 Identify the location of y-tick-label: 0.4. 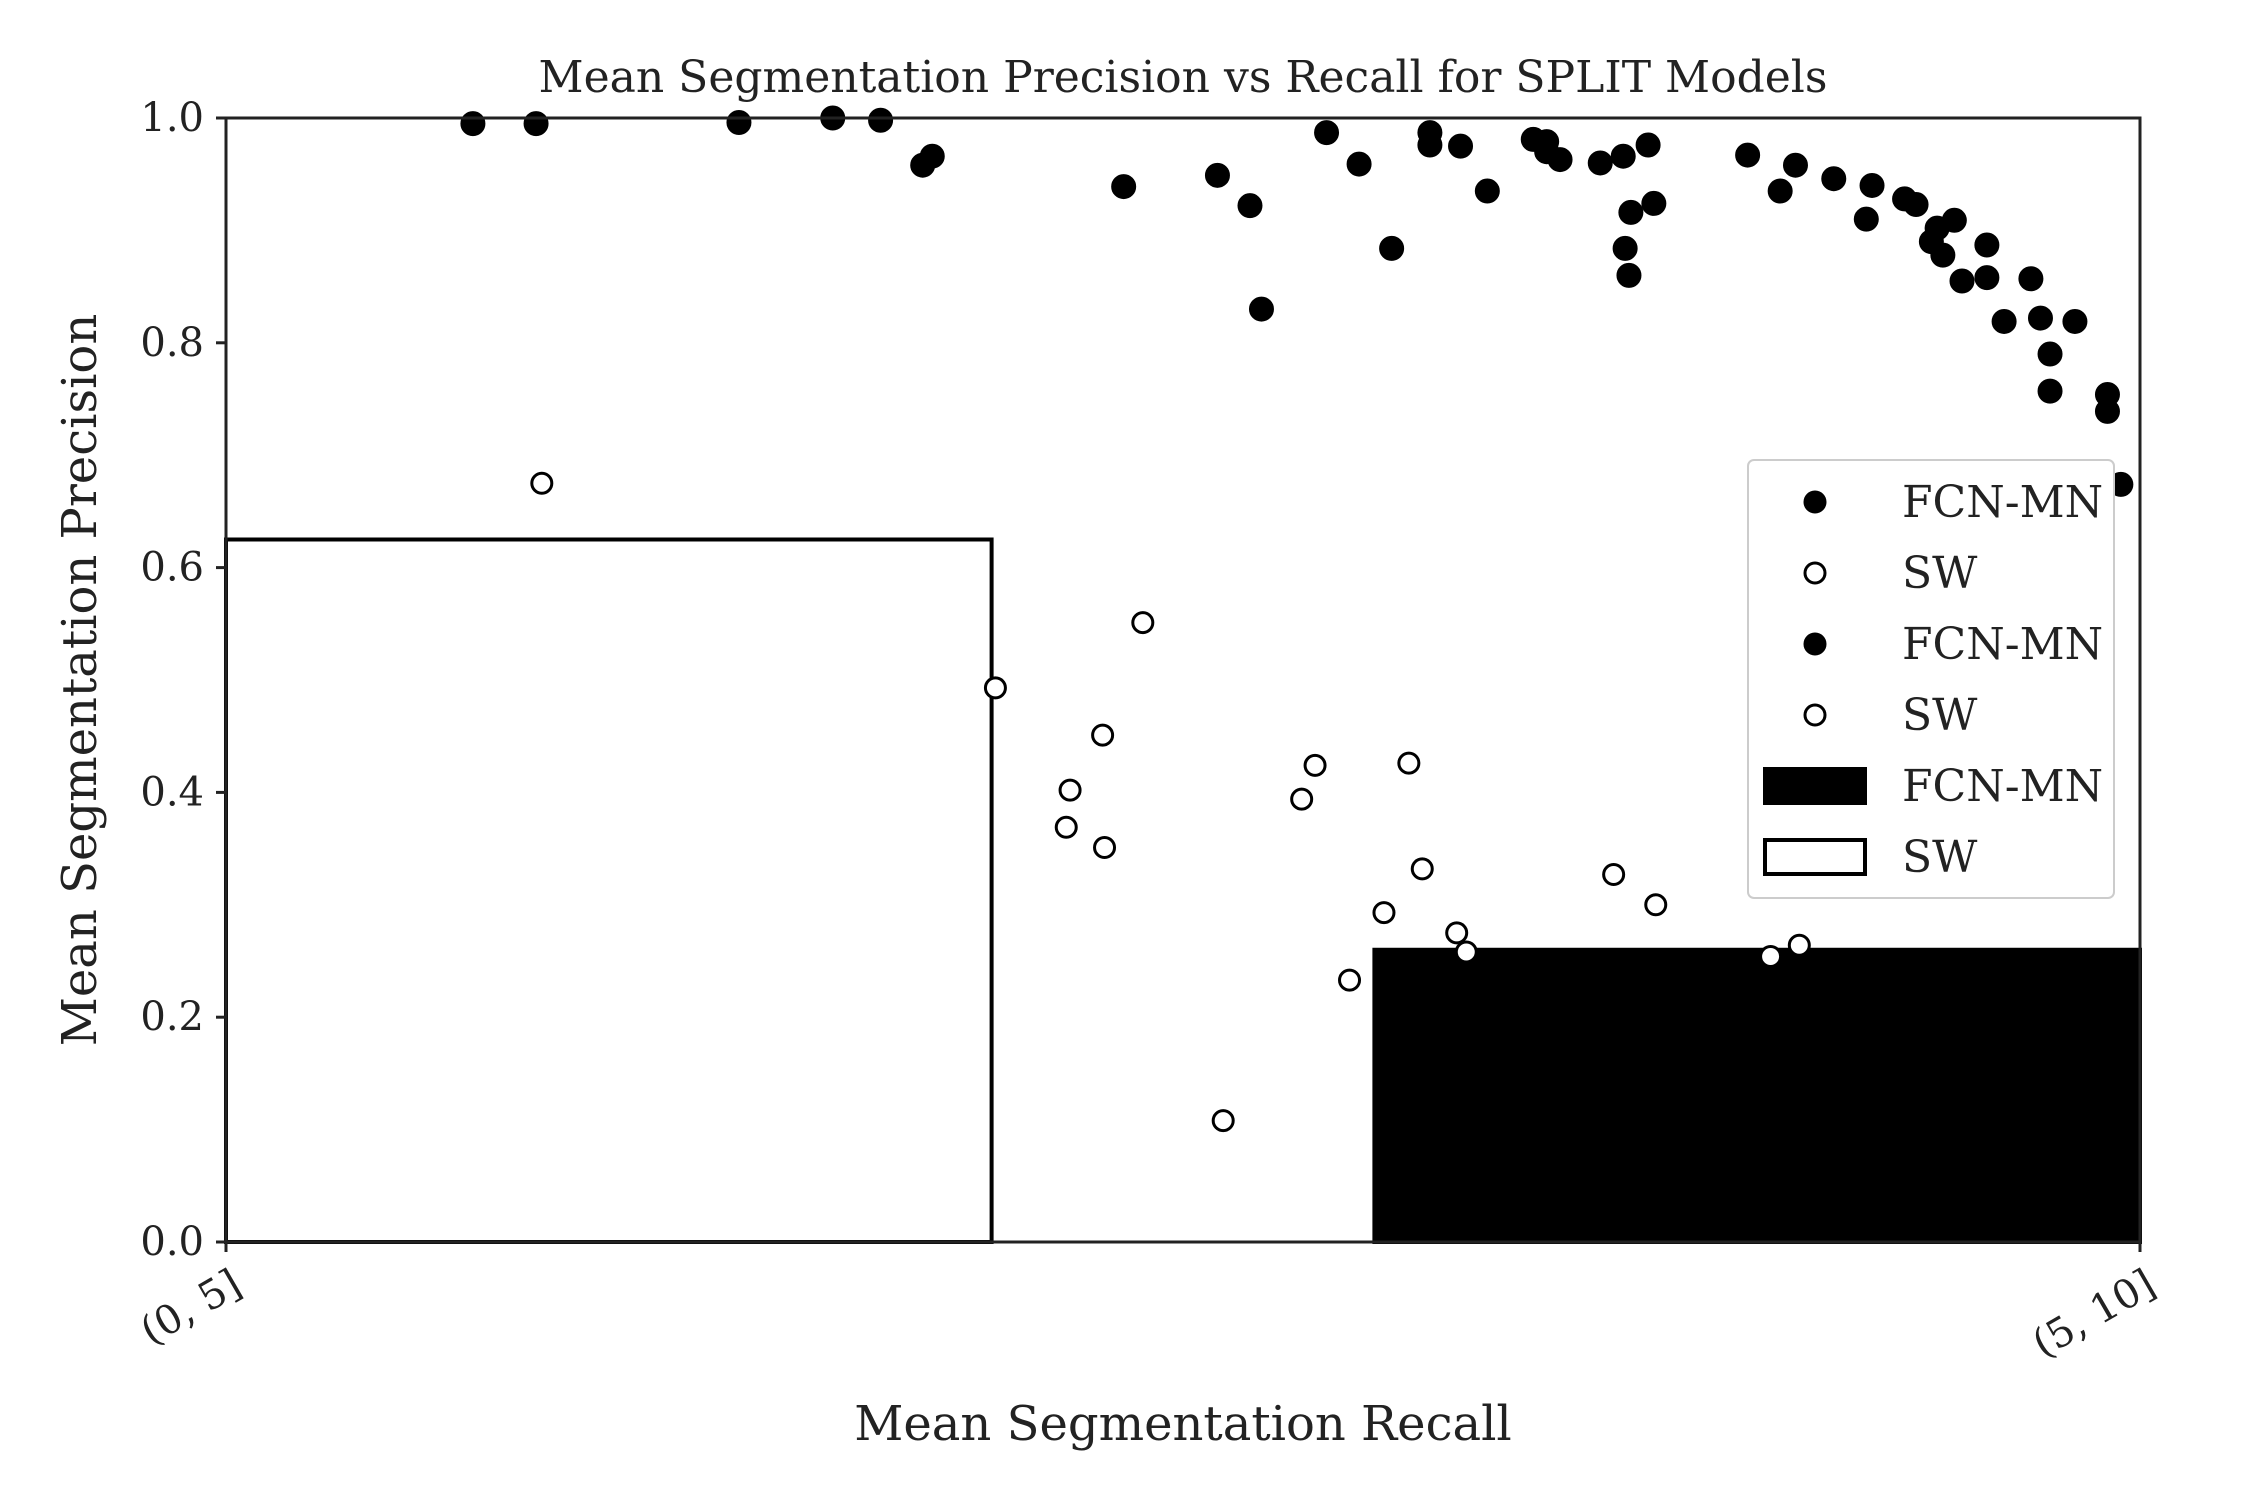
(172, 792).